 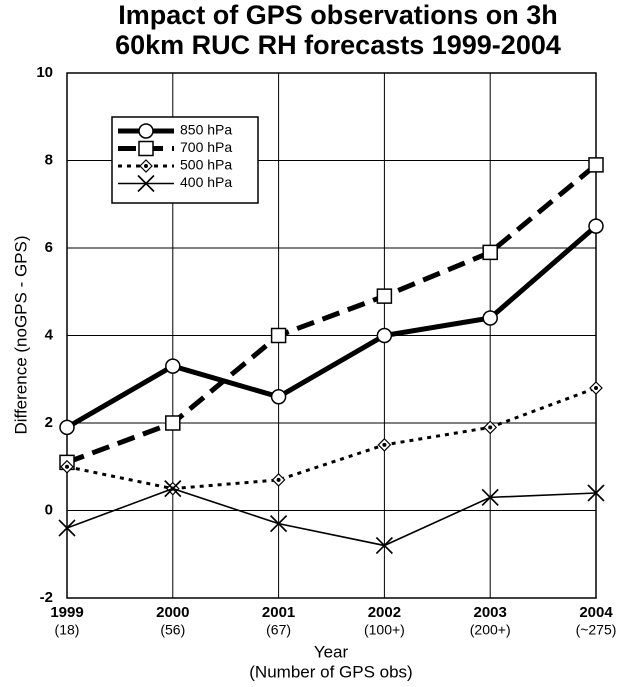 What do you see at coordinates (46, 597) in the screenshot?
I see `y-tick-label: -2` at bounding box center [46, 597].